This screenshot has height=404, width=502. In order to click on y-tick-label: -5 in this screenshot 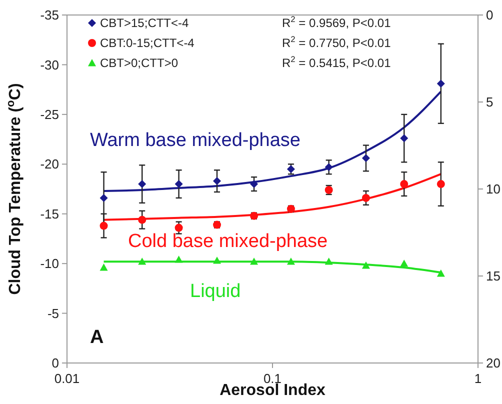, I will do `click(53, 313)`.